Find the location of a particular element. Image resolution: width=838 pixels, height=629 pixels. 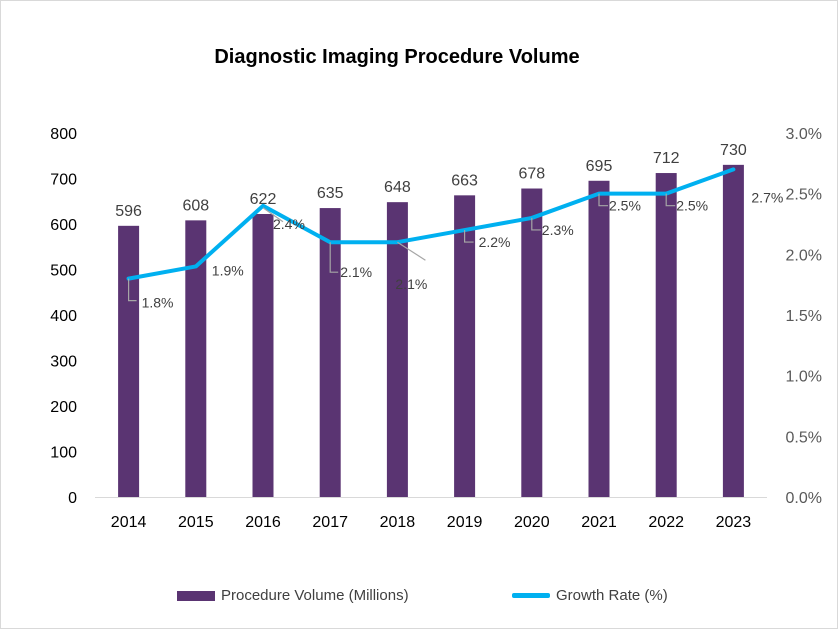

y-right-tick-label: 0.5% is located at coordinates (804, 437).